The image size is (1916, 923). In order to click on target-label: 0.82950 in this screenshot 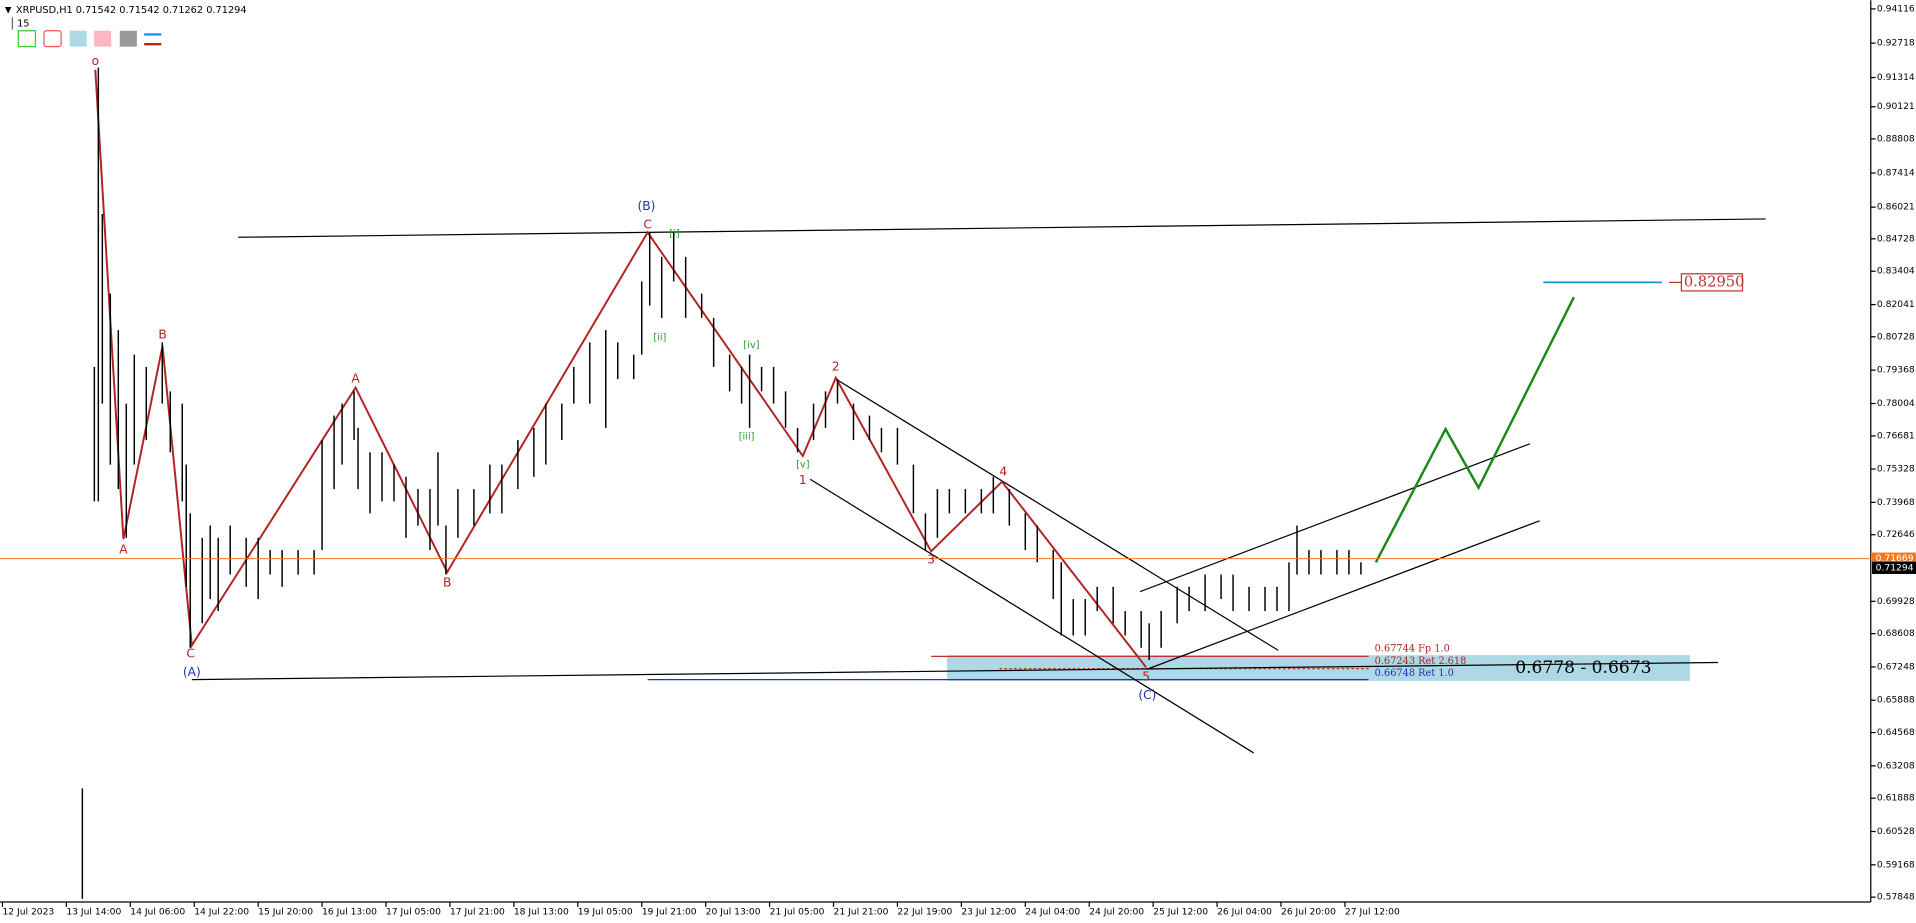, I will do `click(1714, 281)`.